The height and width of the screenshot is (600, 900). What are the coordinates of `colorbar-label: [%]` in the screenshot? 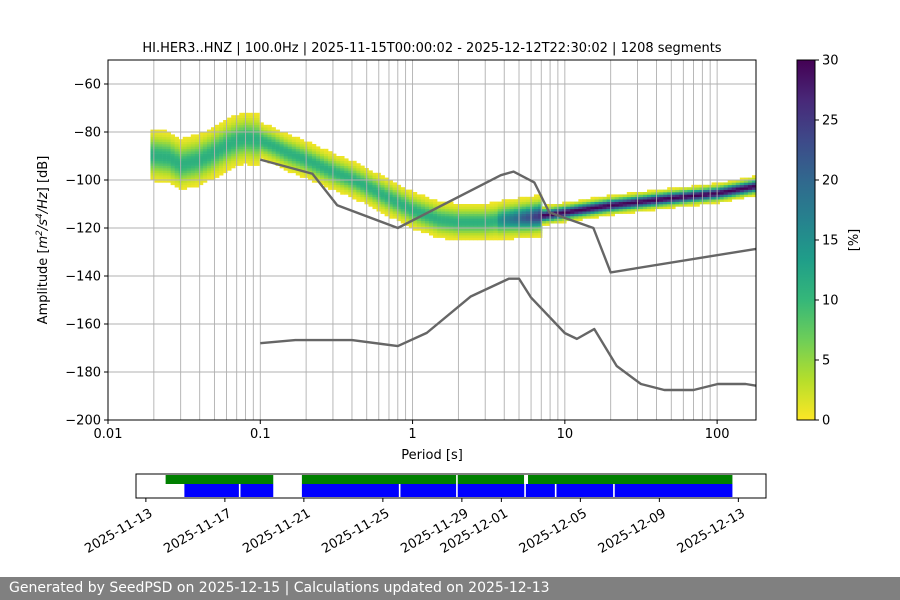 It's located at (854, 240).